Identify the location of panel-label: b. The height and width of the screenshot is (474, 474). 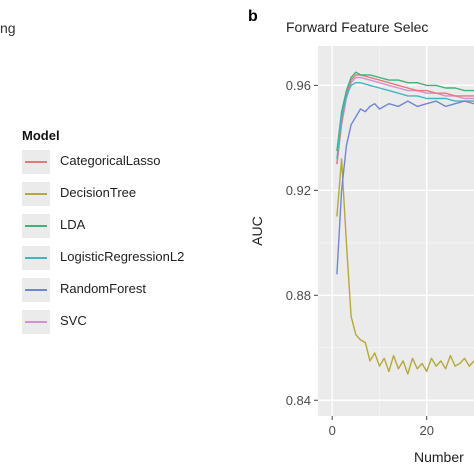
(253, 16).